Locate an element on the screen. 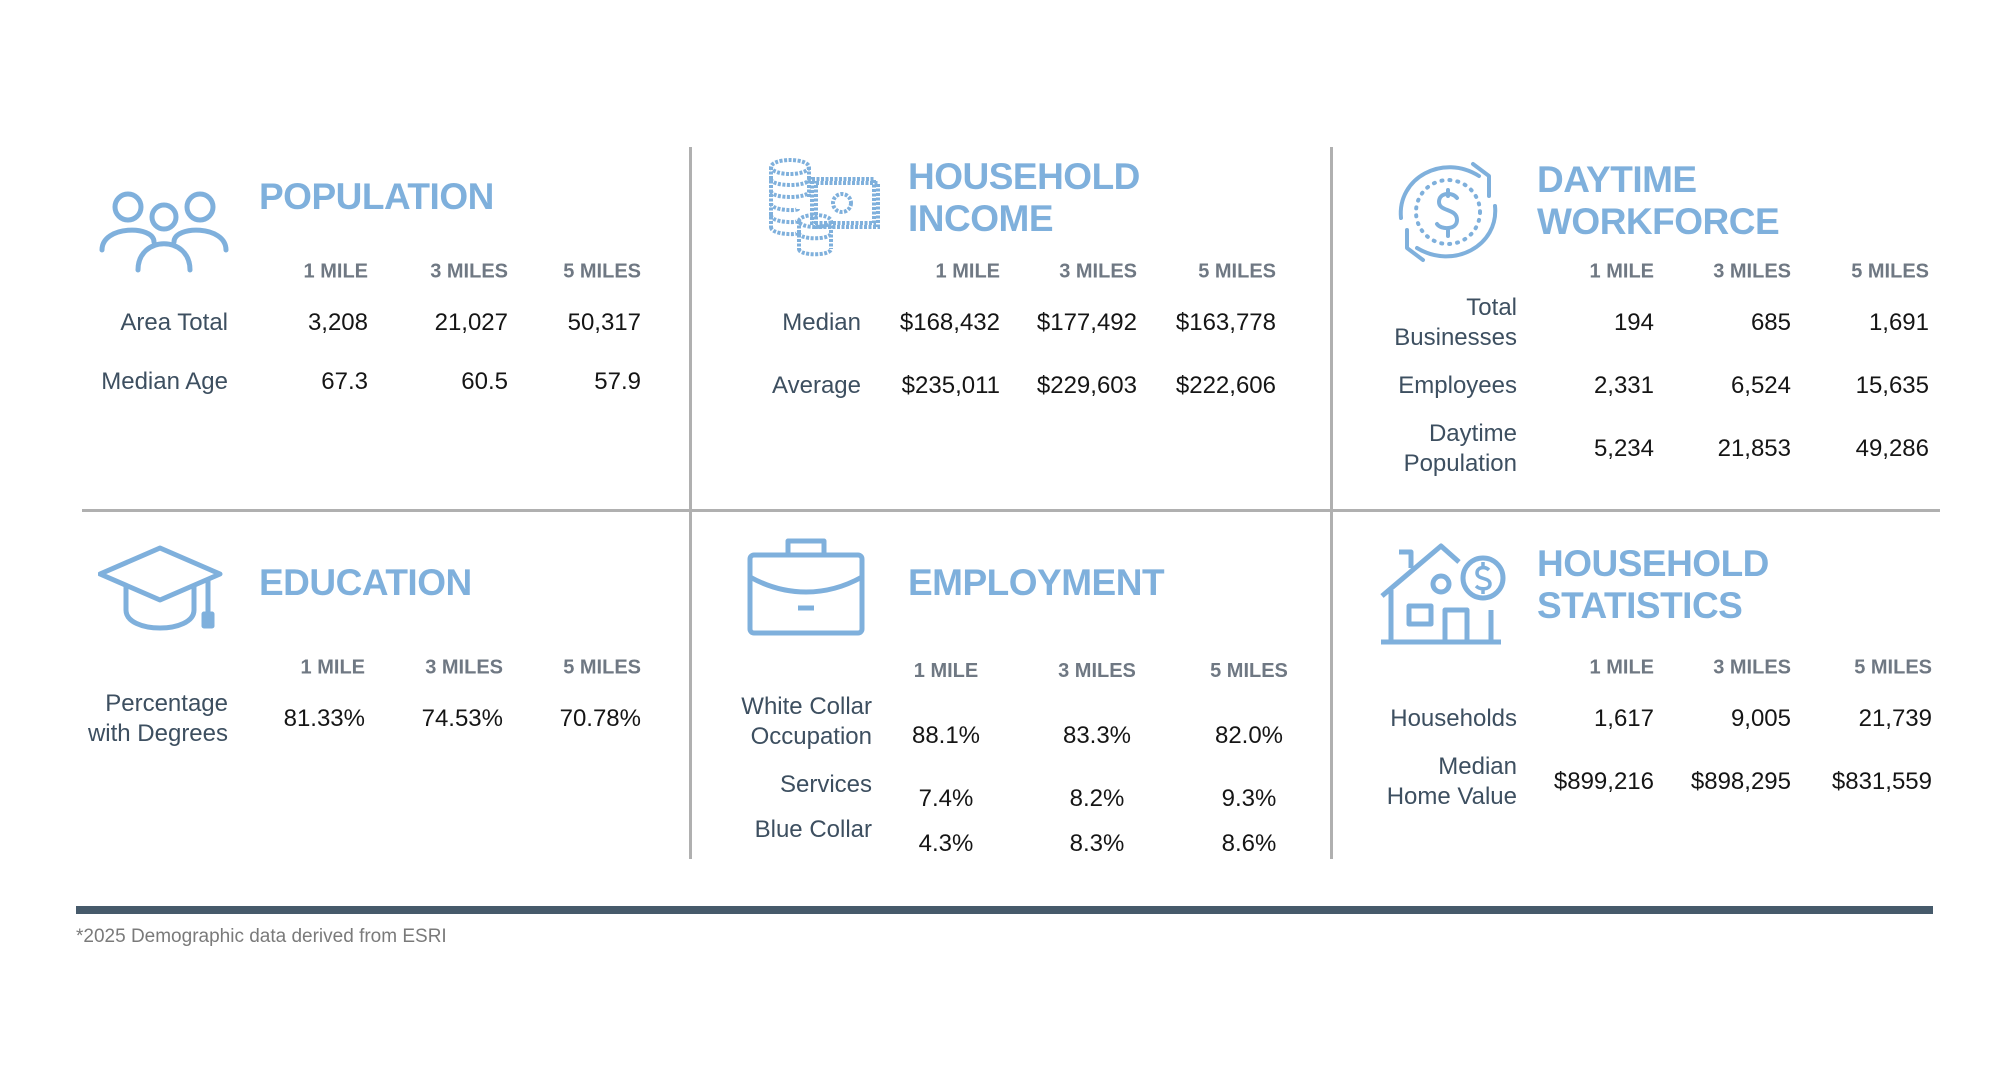 Image resolution: width=2000 pixels, height=1080 pixels. cell-value: $177,492 is located at coordinates (1086, 322).